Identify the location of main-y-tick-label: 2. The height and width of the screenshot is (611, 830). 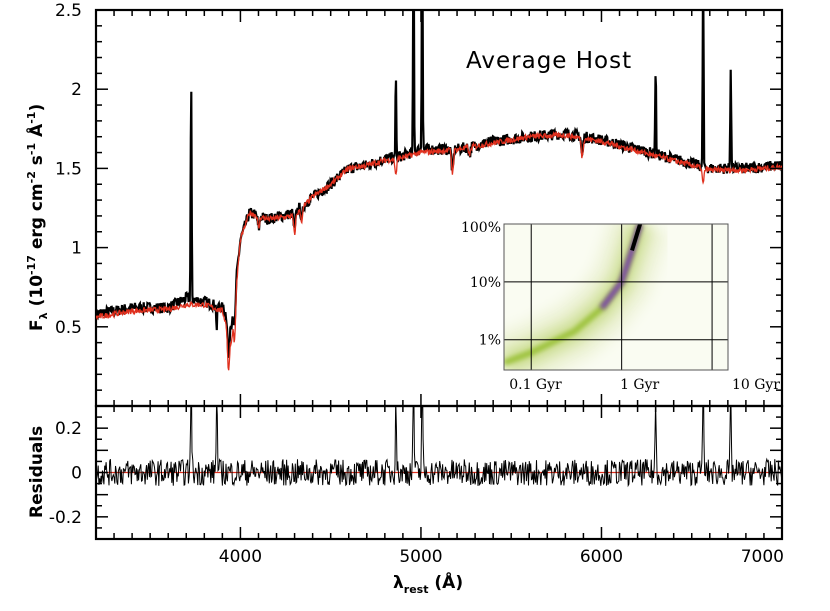
(76, 90).